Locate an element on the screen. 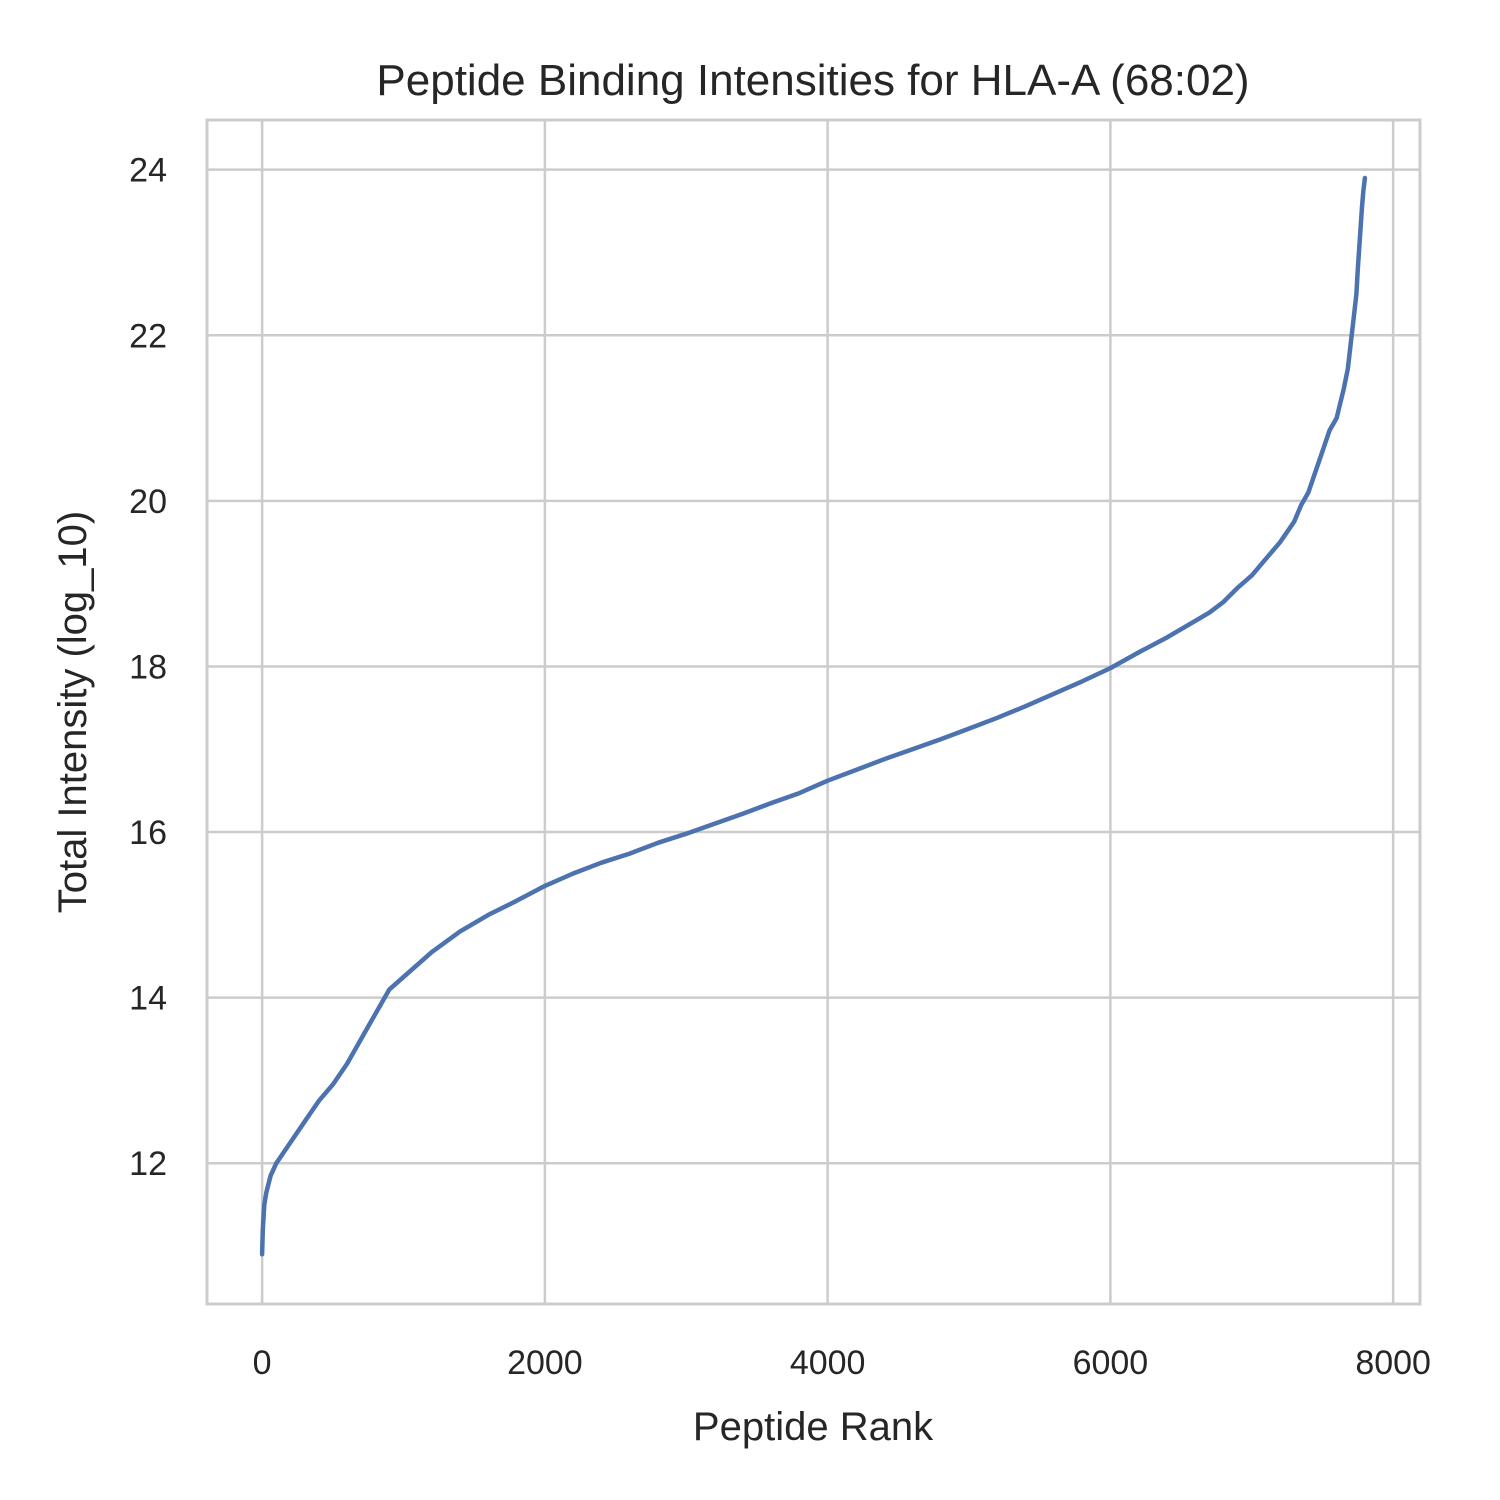 This screenshot has height=1500, width=1500. x-tick-label: 6000 is located at coordinates (1111, 1363).